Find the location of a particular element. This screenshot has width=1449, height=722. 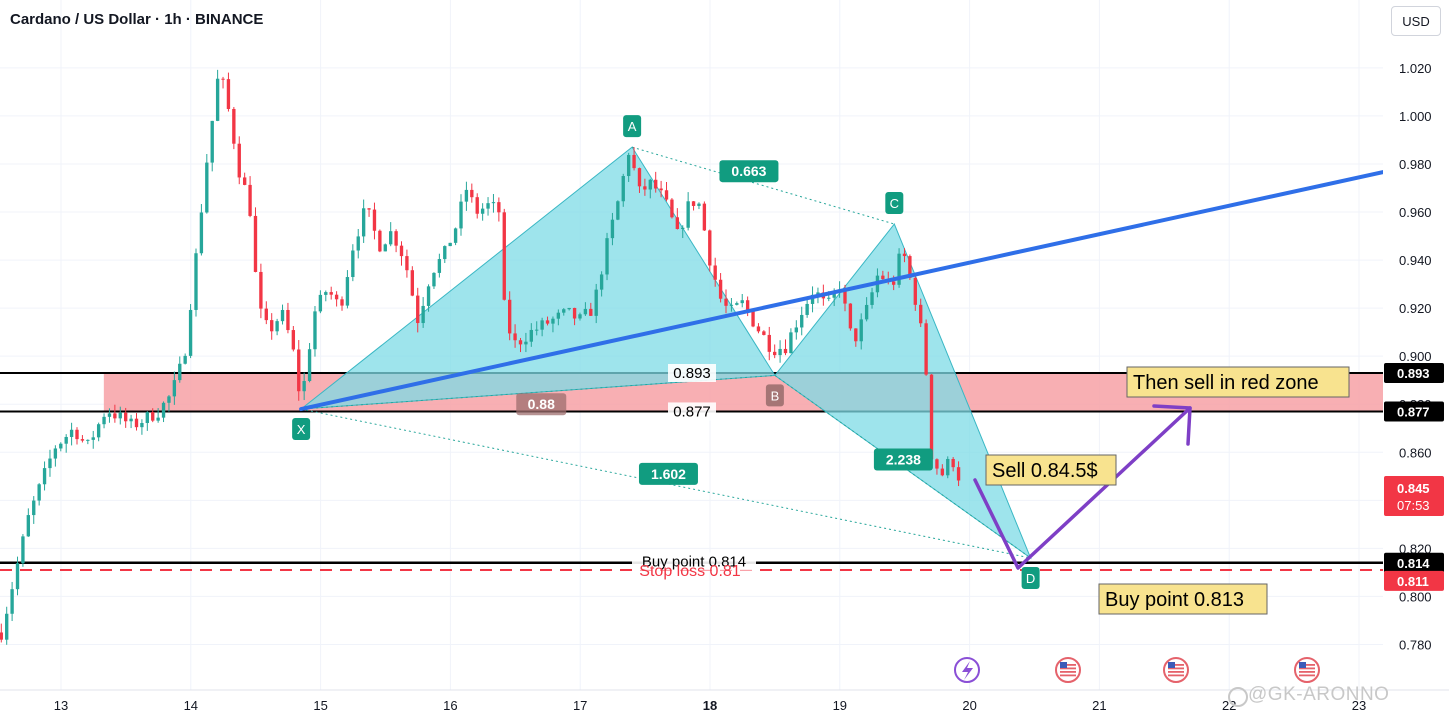

us-flag-icon is located at coordinates (1307, 670).